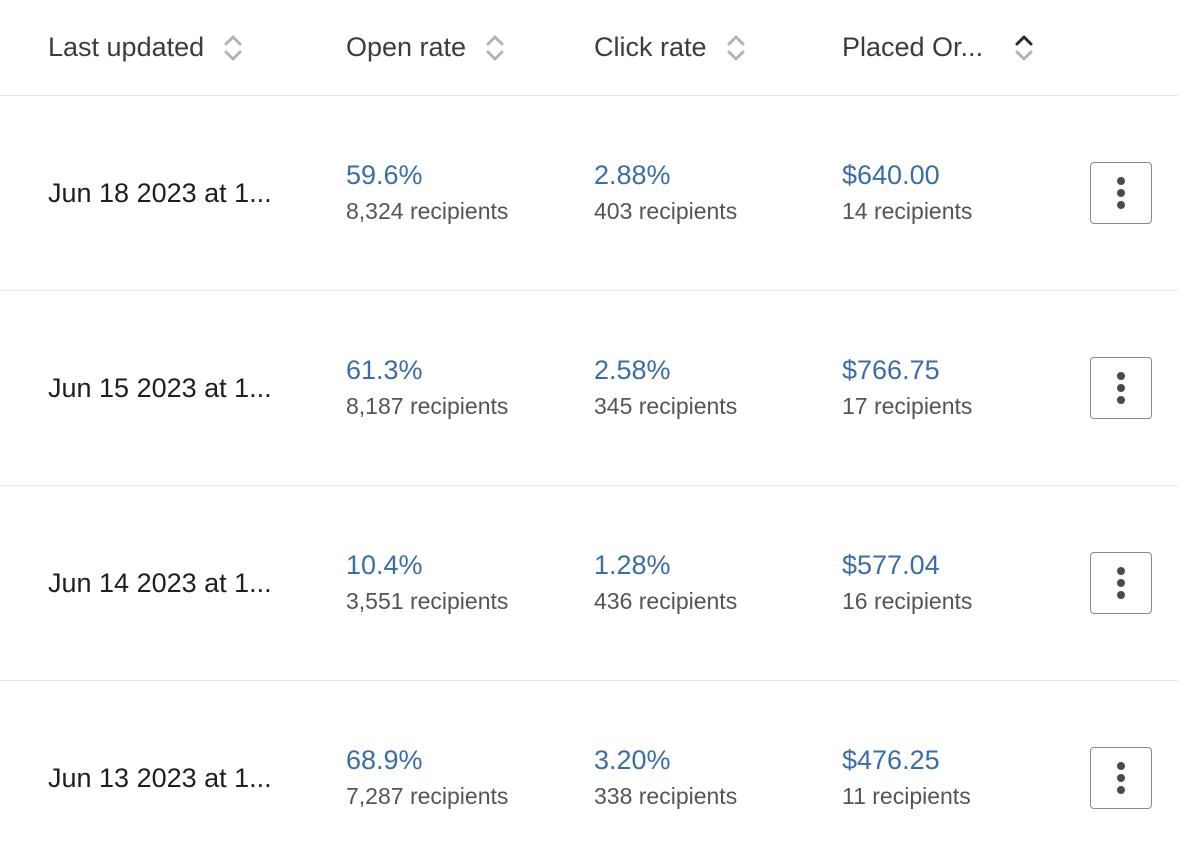 The height and width of the screenshot is (866, 1198). What do you see at coordinates (427, 773) in the screenshot?
I see `cell-open-rate: 68.9% 7,287 recipients` at bounding box center [427, 773].